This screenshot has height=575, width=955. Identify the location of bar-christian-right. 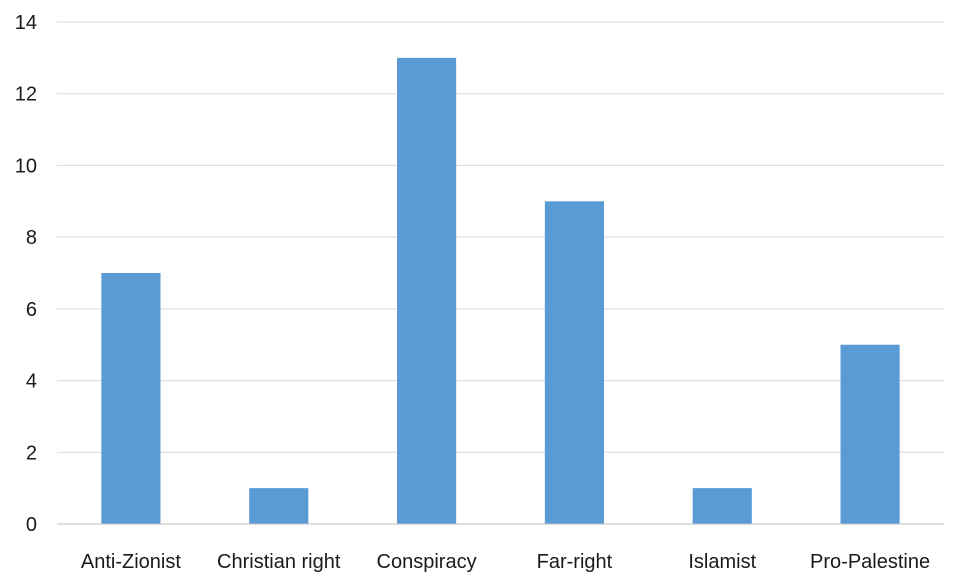
(279, 506).